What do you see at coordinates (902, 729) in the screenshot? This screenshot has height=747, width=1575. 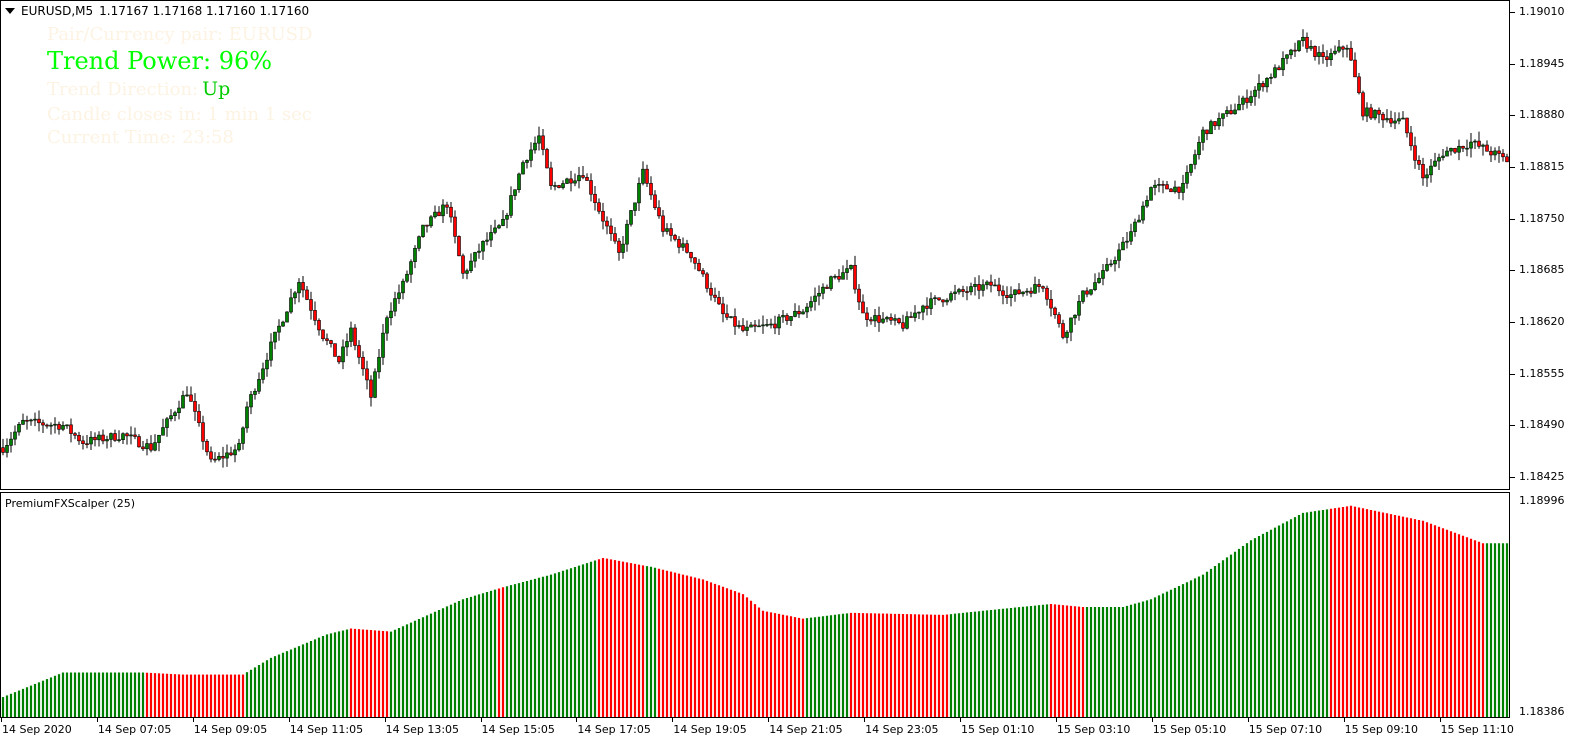 I see `time-label: 14 Sep 23:05` at bounding box center [902, 729].